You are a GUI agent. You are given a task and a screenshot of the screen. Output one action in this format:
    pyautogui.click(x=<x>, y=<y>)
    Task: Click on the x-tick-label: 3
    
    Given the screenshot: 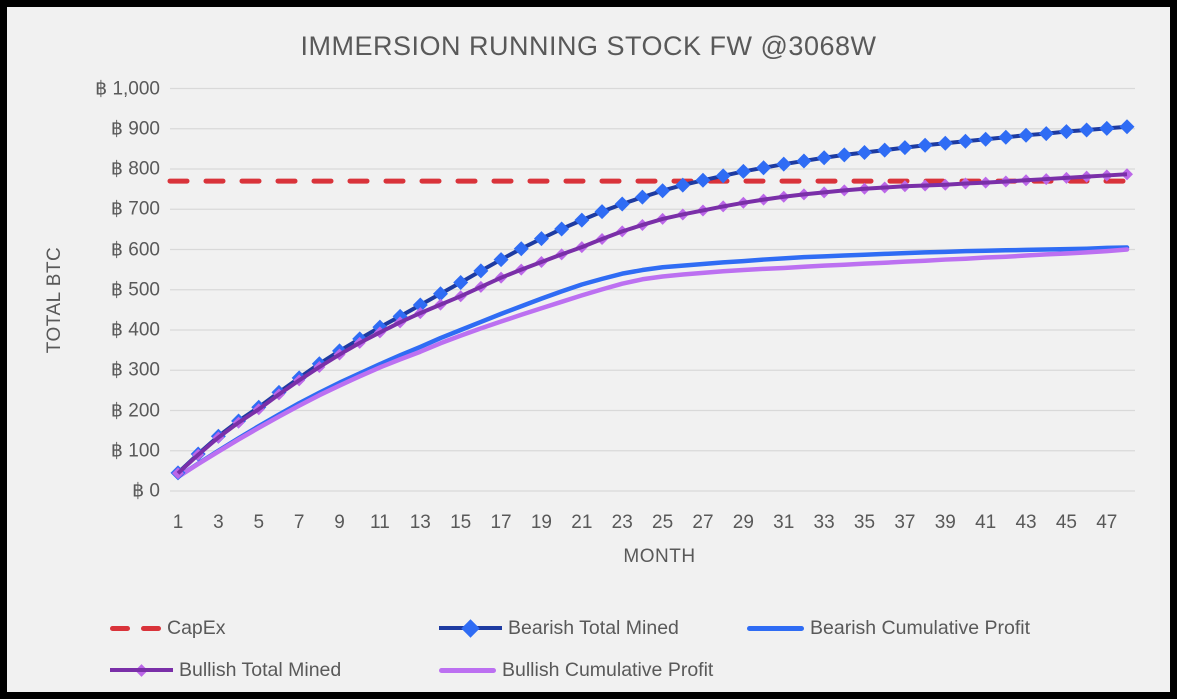 What is the action you would take?
    pyautogui.click(x=218, y=522)
    